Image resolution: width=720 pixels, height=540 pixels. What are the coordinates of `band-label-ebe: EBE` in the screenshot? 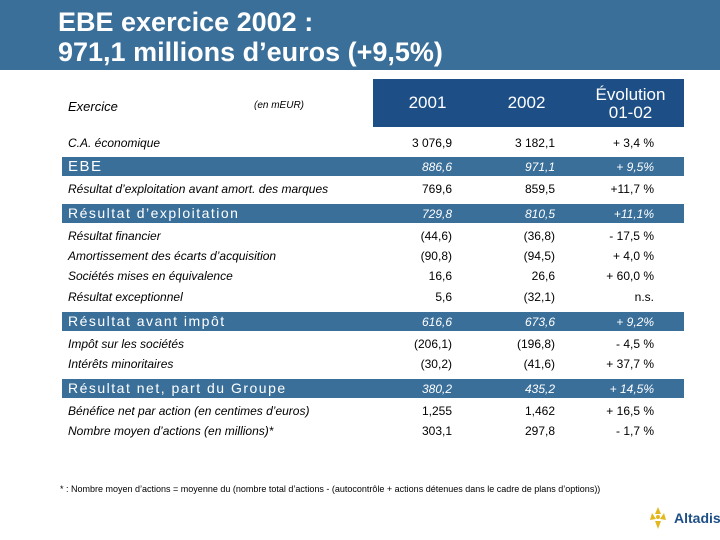 It's located at (85, 166).